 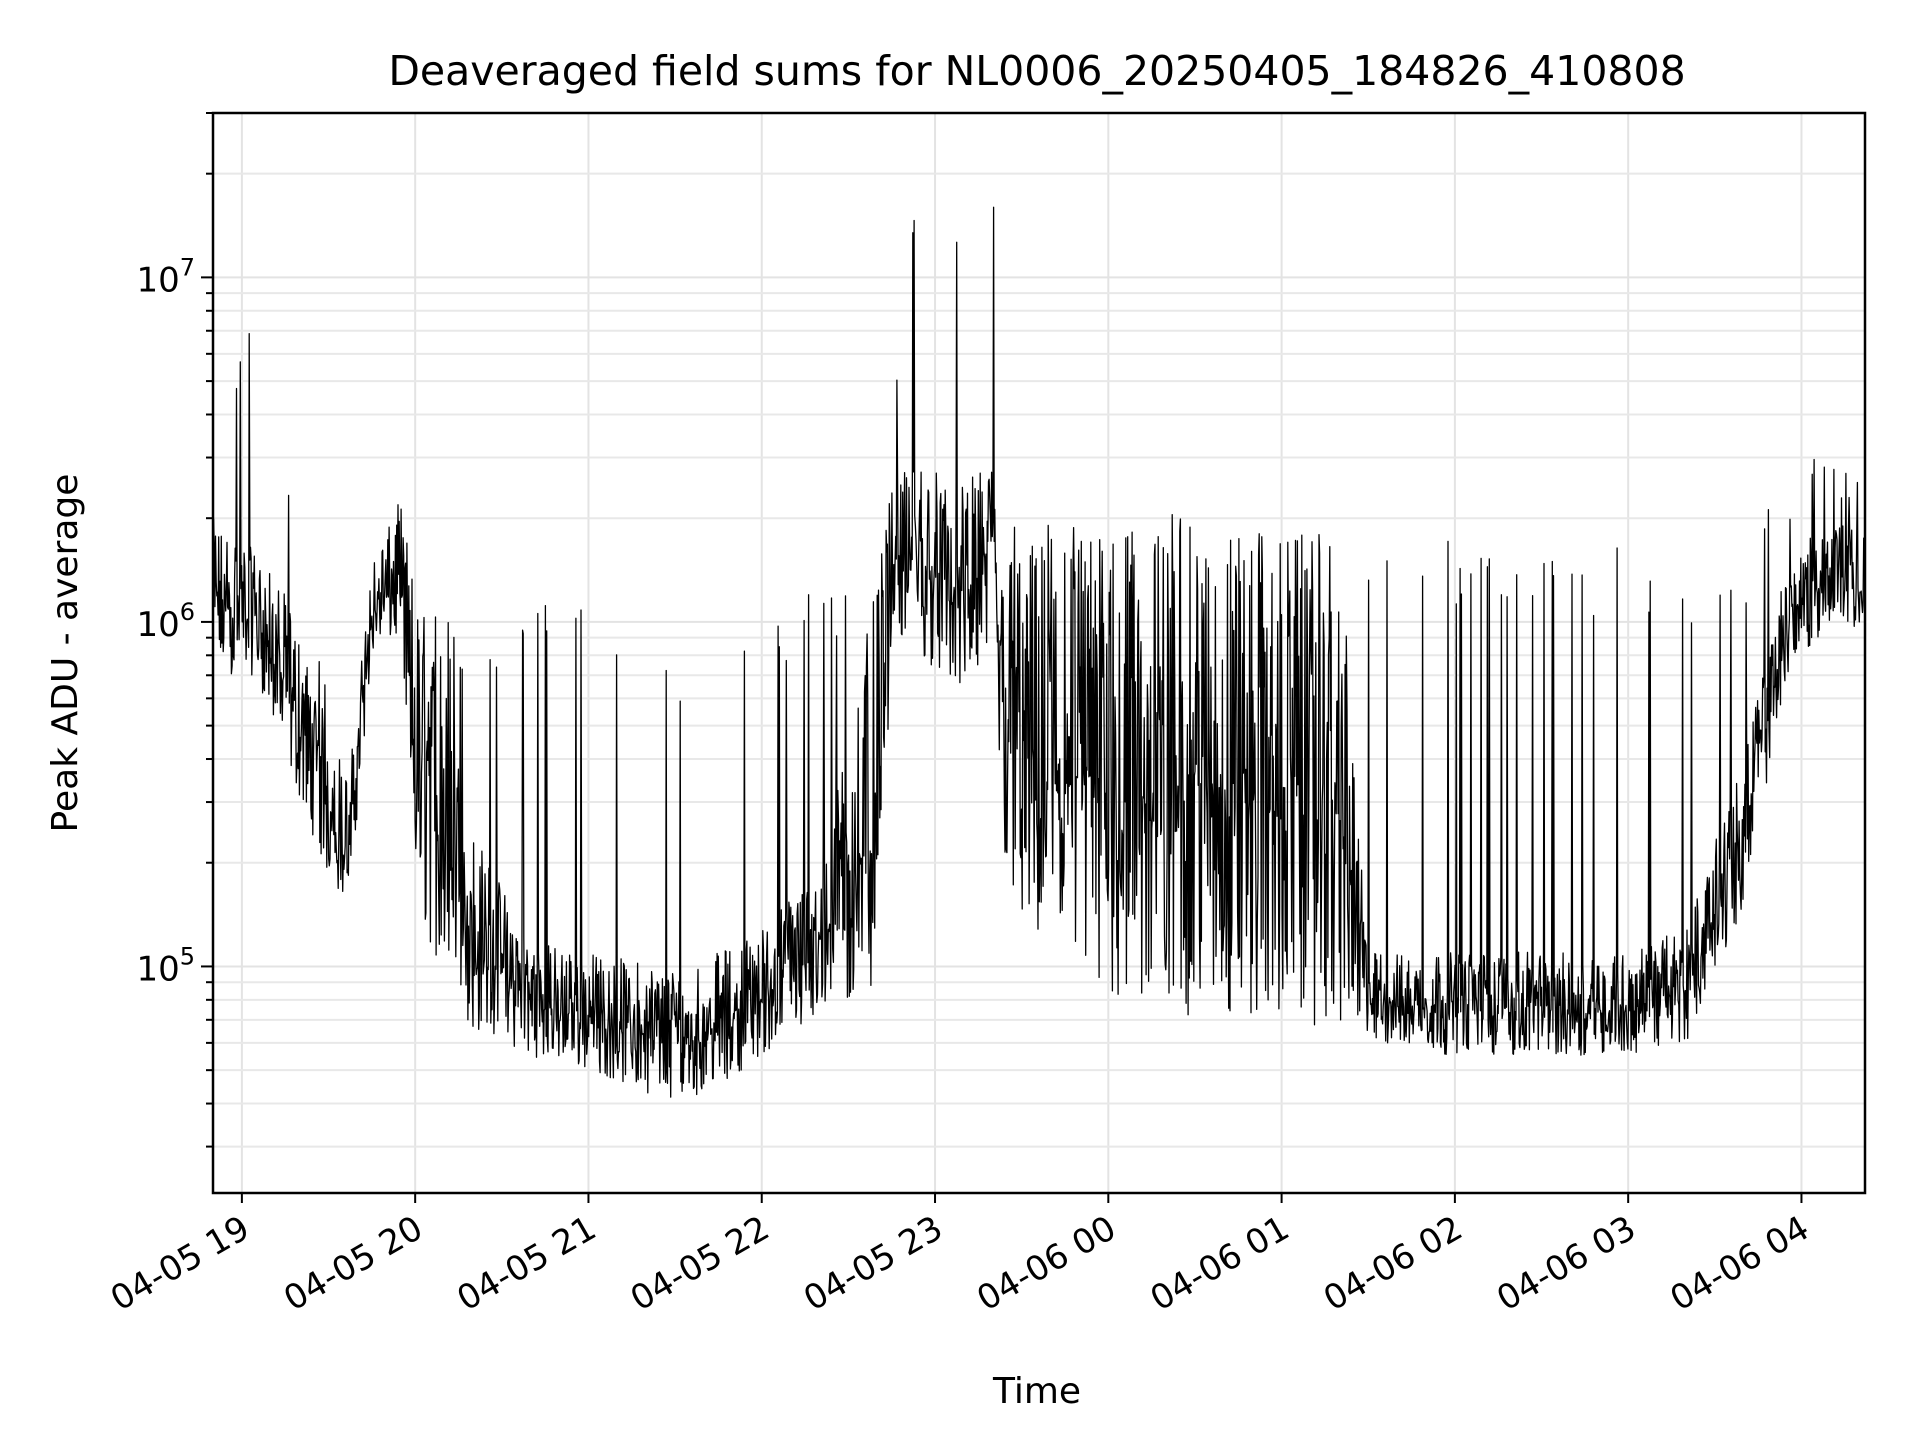 What do you see at coordinates (165, 965) in the screenshot?
I see `y-tick-label: 10⁵` at bounding box center [165, 965].